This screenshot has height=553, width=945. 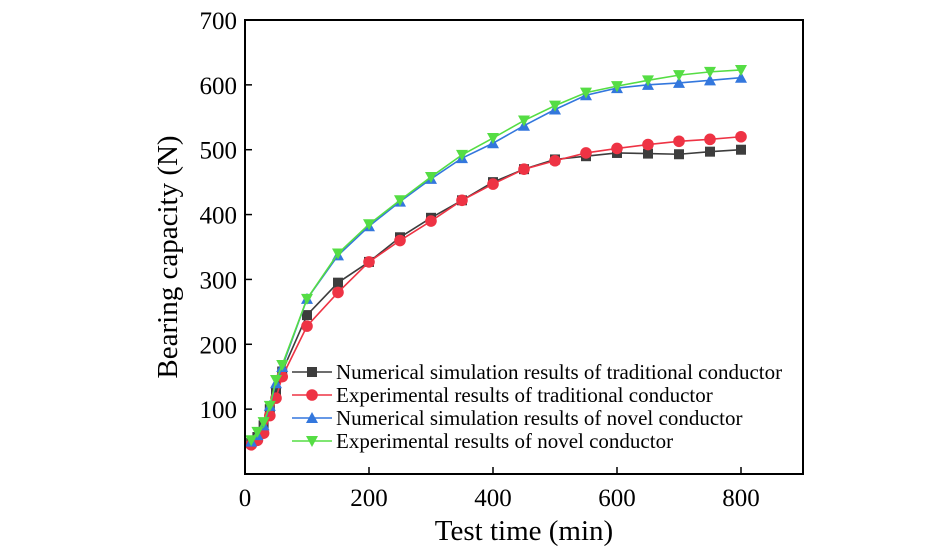 What do you see at coordinates (245, 498) in the screenshot?
I see `x-tick-label: 0` at bounding box center [245, 498].